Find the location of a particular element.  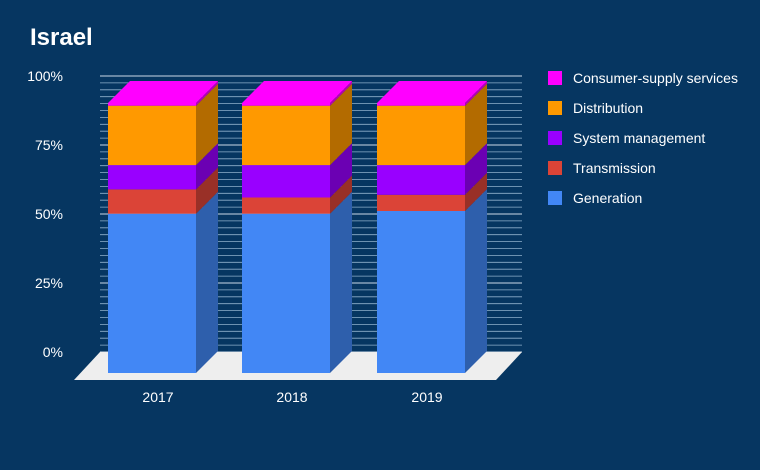

x-tick-label: 2019 is located at coordinates (426, 397).